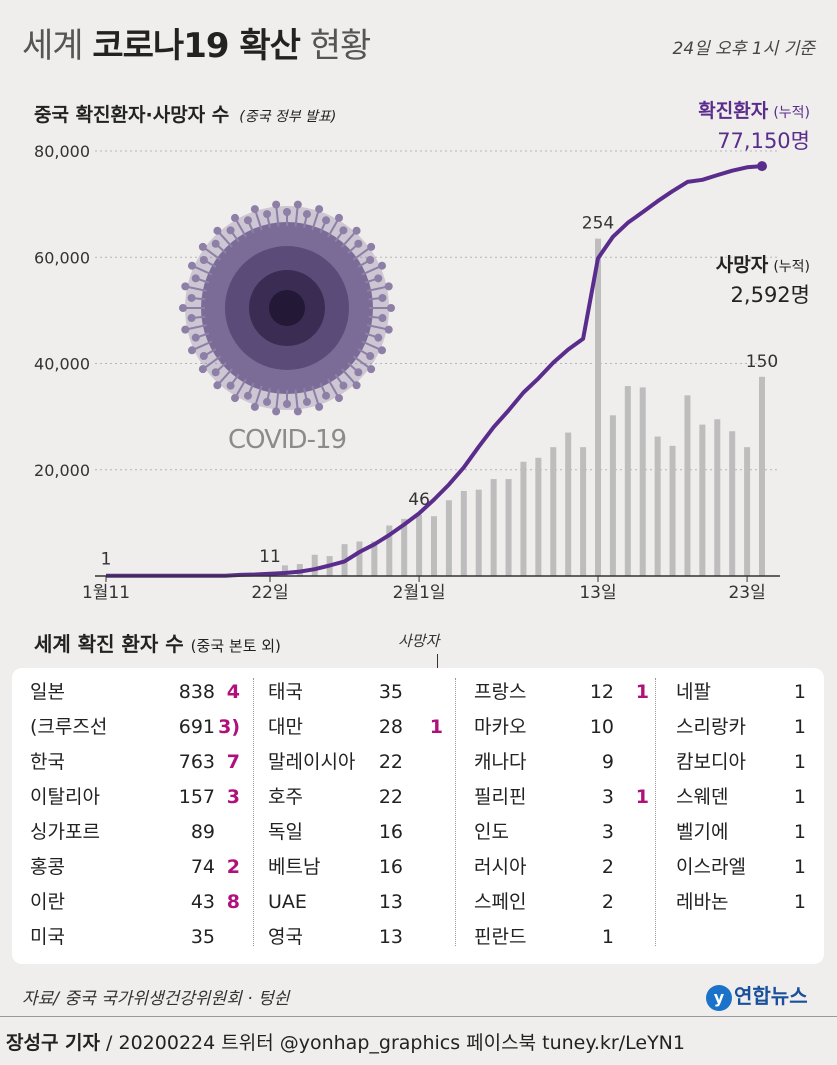  Describe the element at coordinates (235, 646) in the screenshot. I see `world-table-title-note: (중국 본토 외)` at that location.